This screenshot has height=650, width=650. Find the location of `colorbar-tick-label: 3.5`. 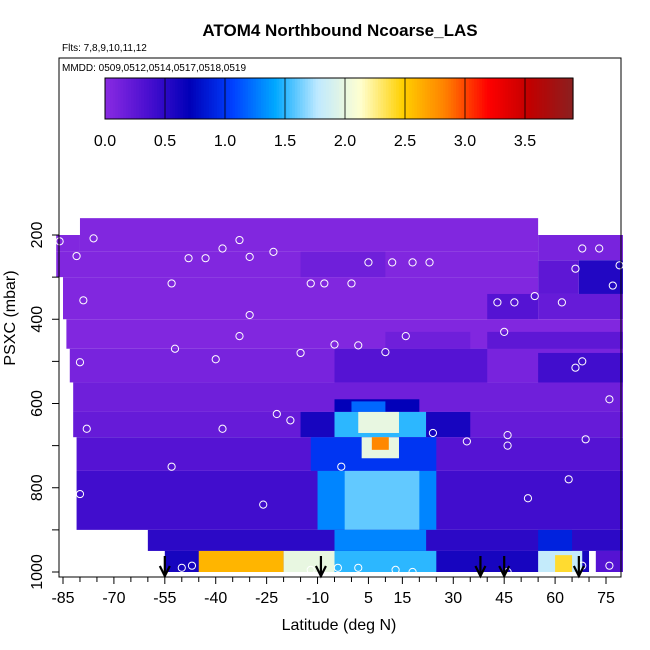

colorbar-tick-label: 3.5 is located at coordinates (525, 141).